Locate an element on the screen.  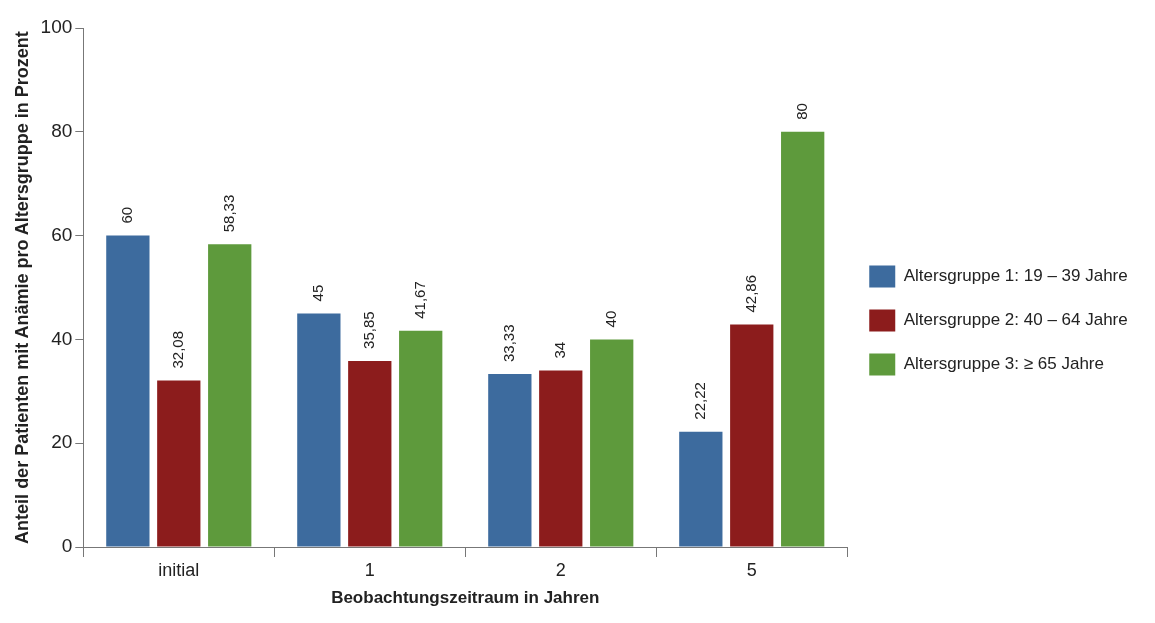
data-label: 42,86 is located at coordinates (750, 294).